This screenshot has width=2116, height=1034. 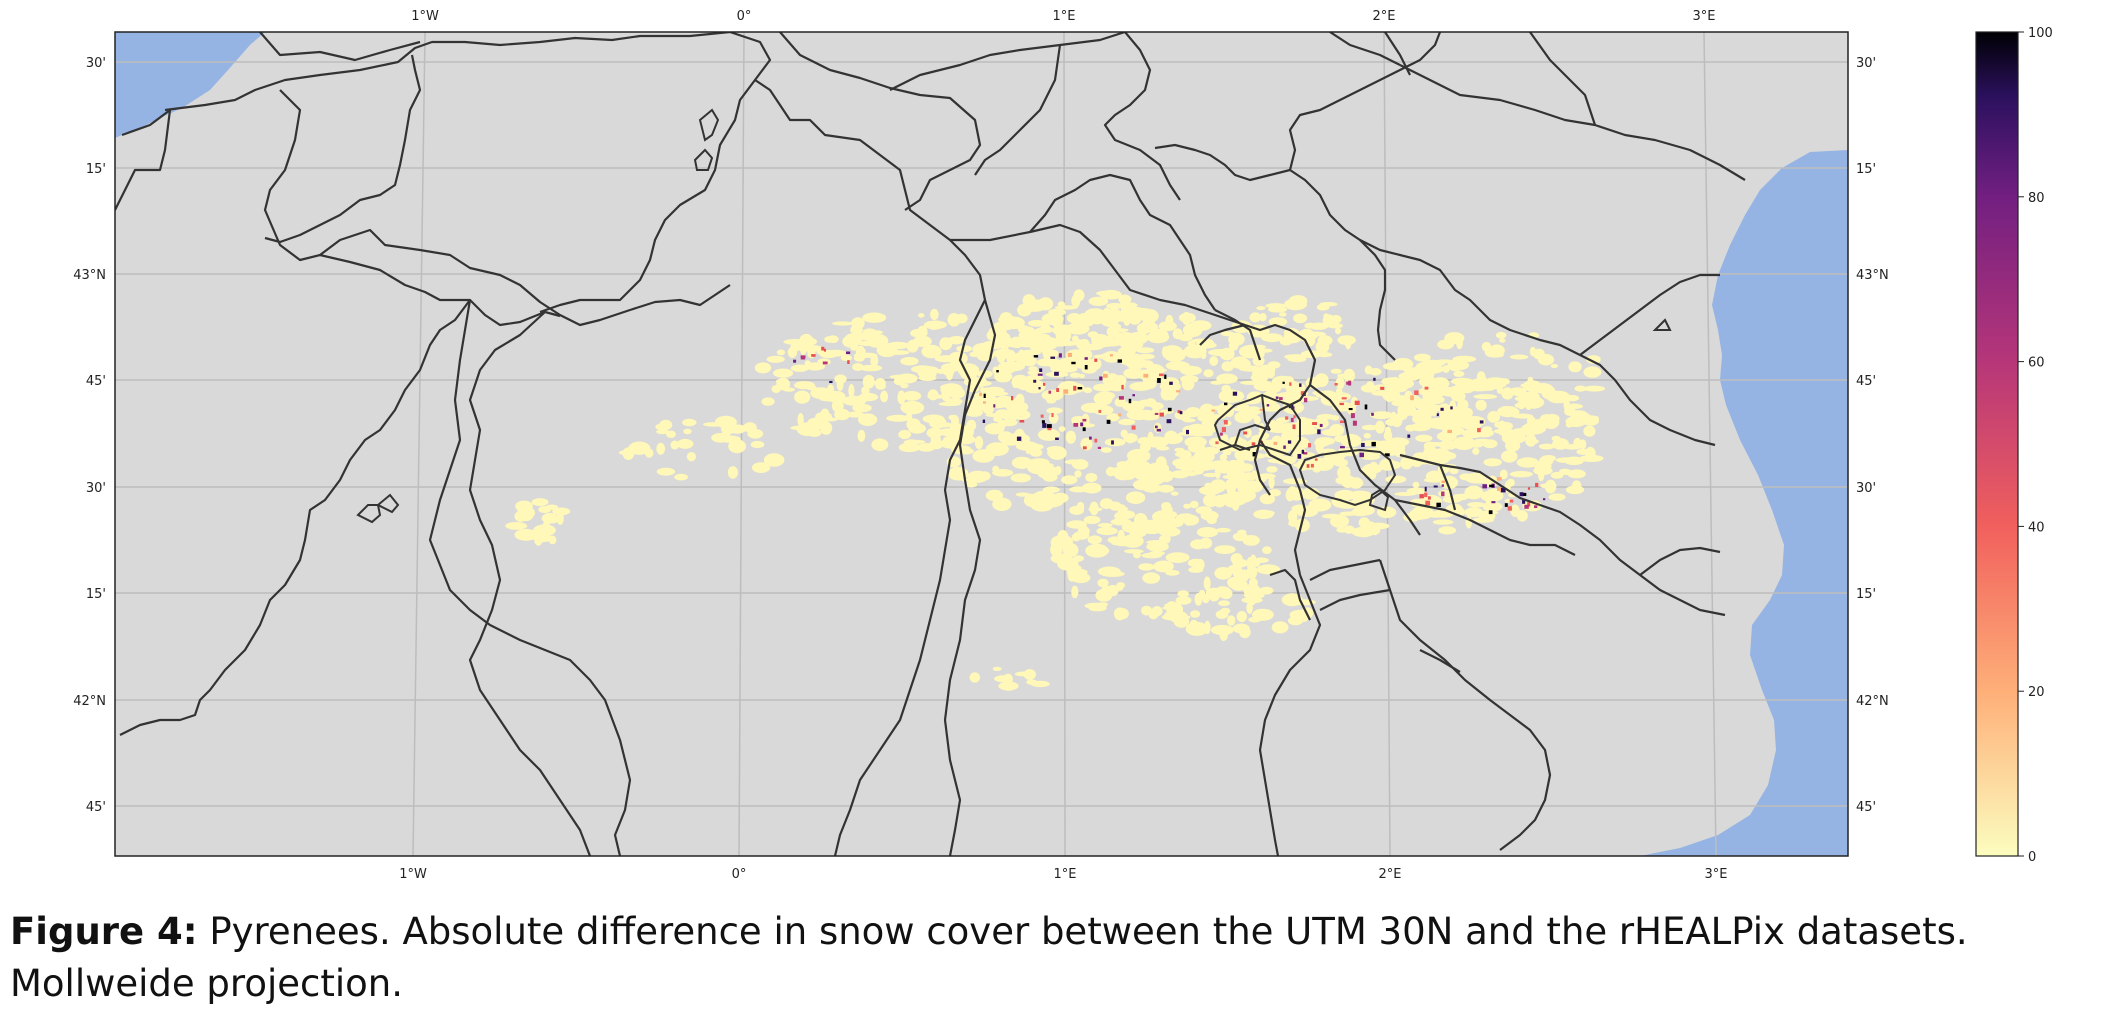 What do you see at coordinates (89, 701) in the screenshot?
I see `left-lat-tick-label: 42°N` at bounding box center [89, 701].